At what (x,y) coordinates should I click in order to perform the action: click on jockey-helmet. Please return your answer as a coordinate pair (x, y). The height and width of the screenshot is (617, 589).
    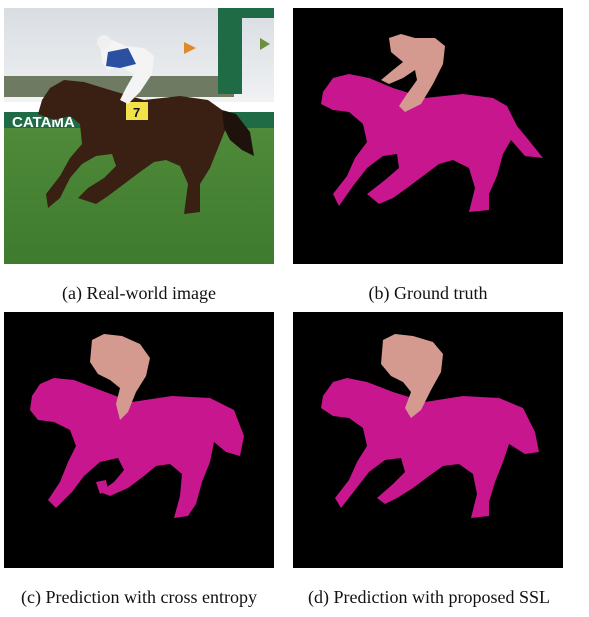
    Looking at the image, I should click on (104, 42).